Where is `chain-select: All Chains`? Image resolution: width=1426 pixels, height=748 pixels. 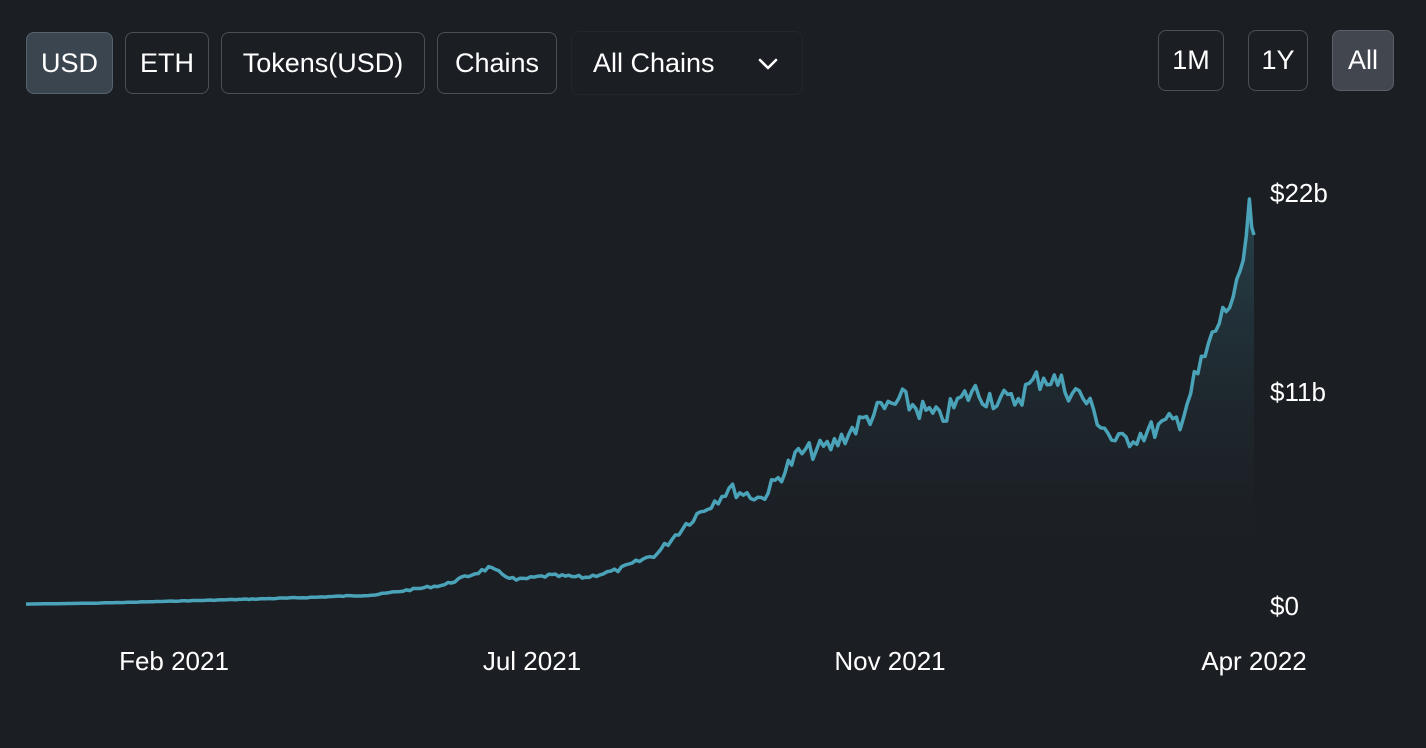 chain-select: All Chains is located at coordinates (687, 63).